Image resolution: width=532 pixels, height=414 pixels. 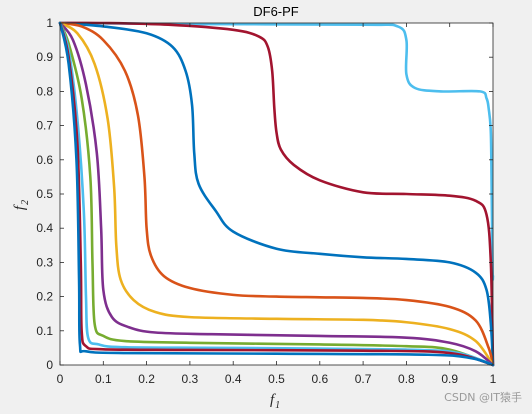 What do you see at coordinates (44, 262) in the screenshot?
I see `y-tick-label: 0.3` at bounding box center [44, 262].